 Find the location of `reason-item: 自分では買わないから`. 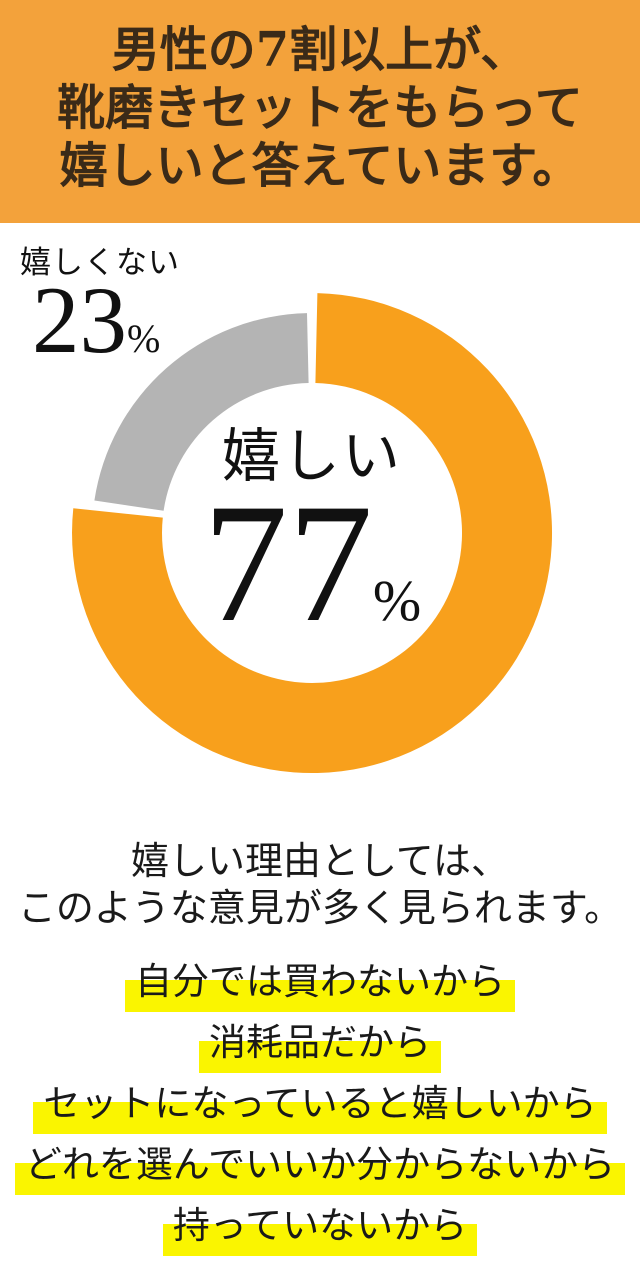

reason-item: 自分では買わないから is located at coordinates (320, 990).